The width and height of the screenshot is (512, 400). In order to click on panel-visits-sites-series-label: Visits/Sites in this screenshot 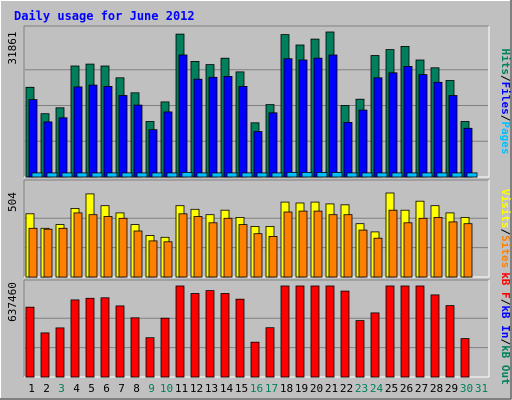, I will do `click(505, 229)`.